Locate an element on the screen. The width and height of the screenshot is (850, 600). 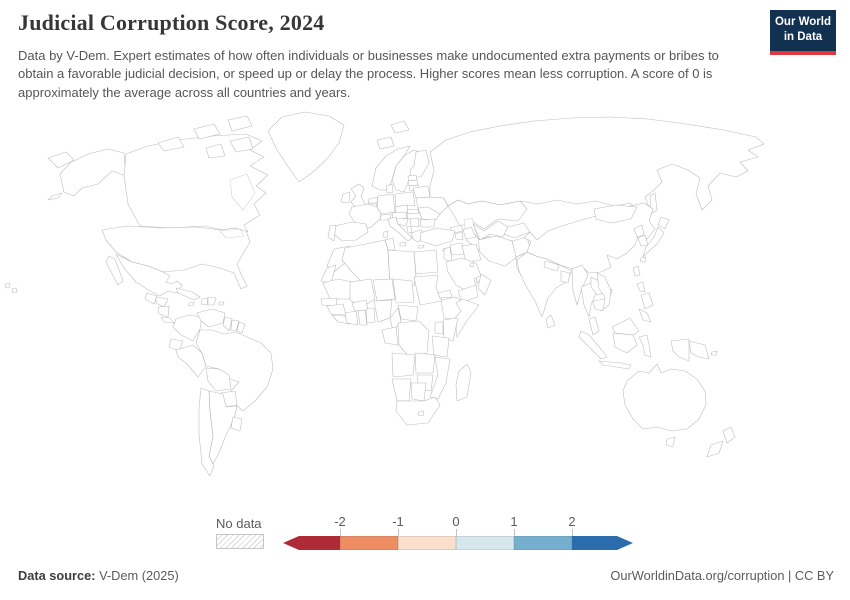
country-dr-congo is located at coordinates (413, 339).